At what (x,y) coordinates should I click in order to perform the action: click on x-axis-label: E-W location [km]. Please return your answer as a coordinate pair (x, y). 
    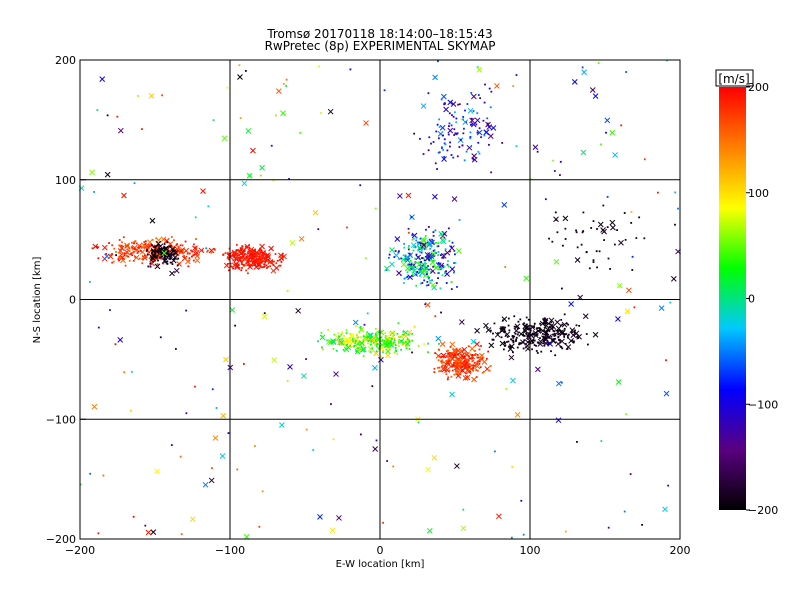
    Looking at the image, I should click on (380, 564).